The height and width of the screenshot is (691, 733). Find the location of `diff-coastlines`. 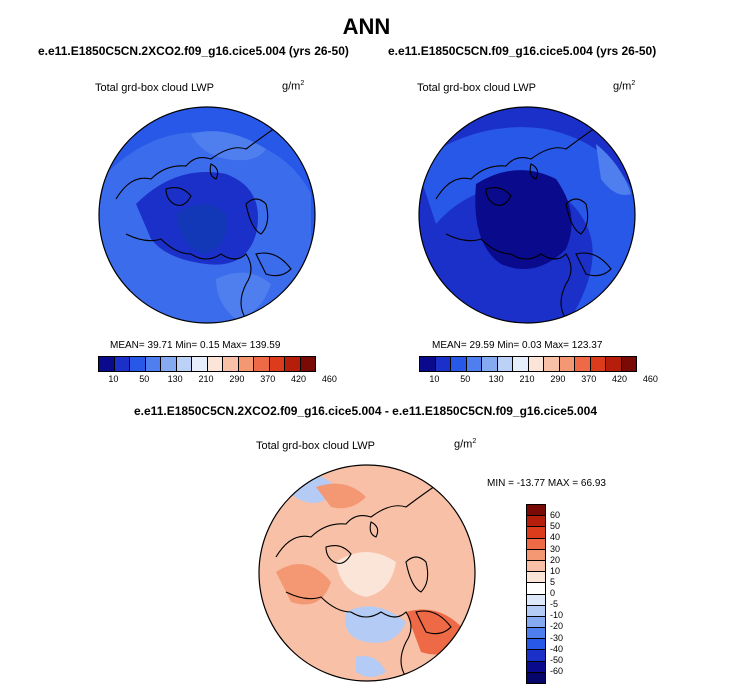

diff-coastlines is located at coordinates (363, 579).